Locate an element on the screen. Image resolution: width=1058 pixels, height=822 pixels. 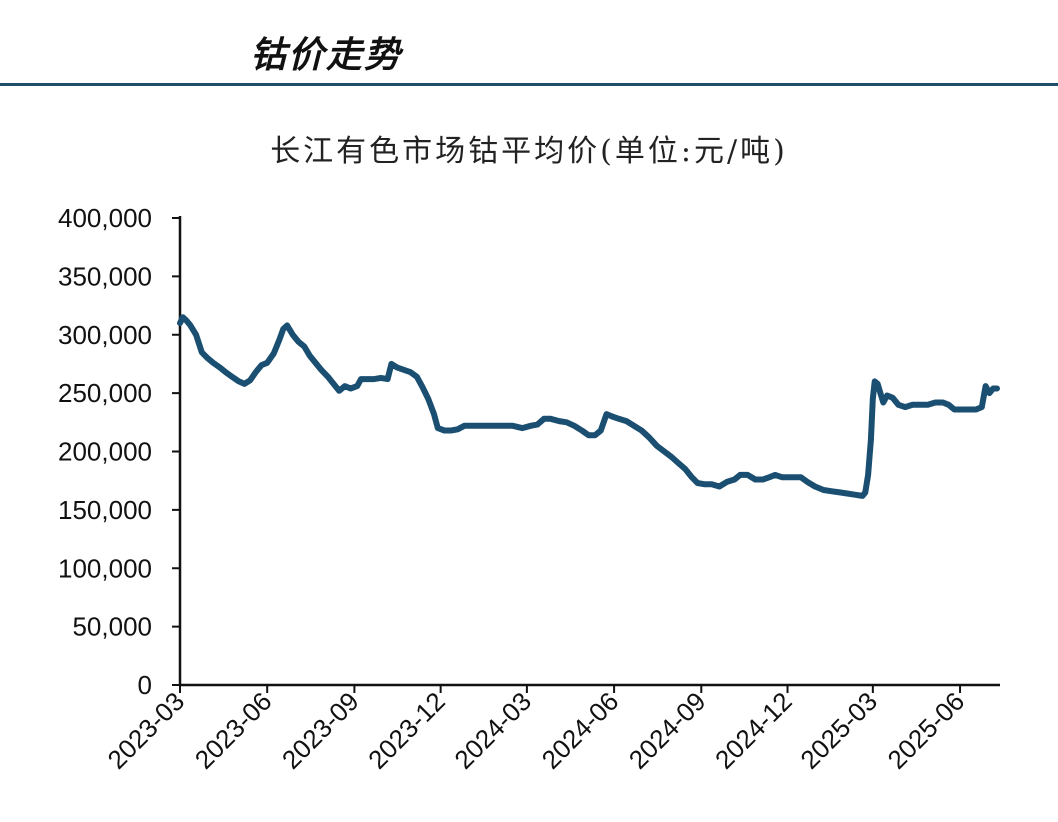
x-tick-label: 2025-06 is located at coordinates (926, 730).